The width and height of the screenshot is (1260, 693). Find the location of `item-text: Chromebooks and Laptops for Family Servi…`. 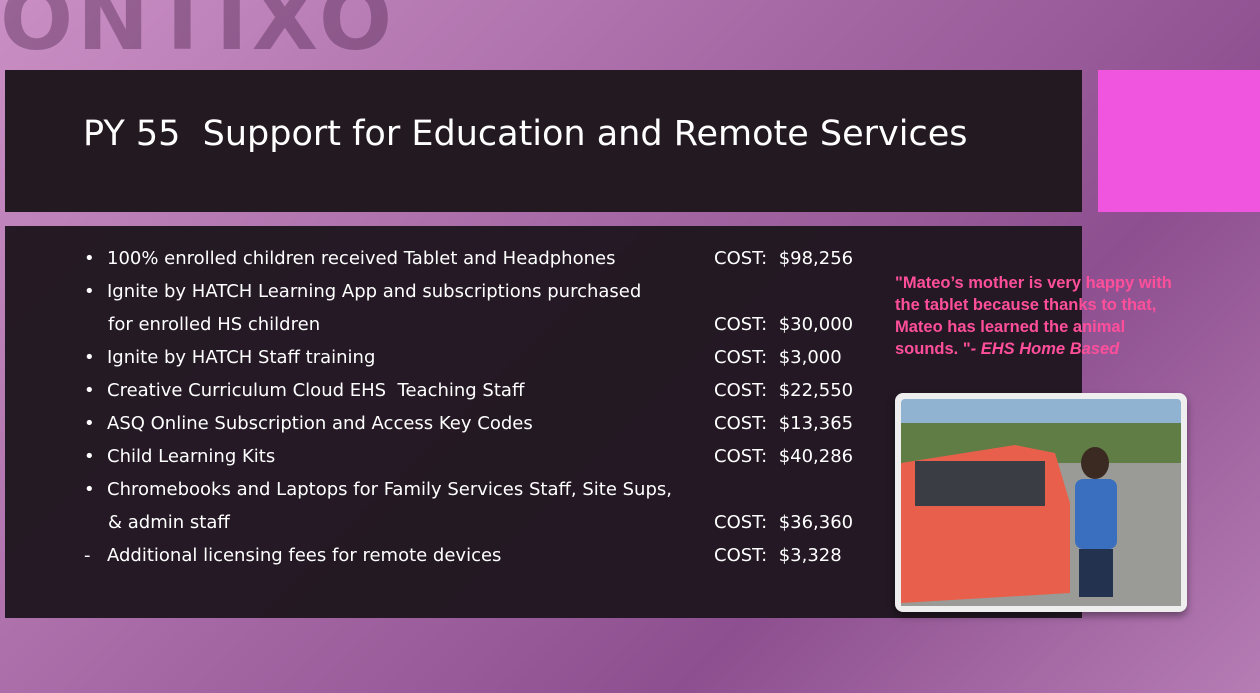

item-text: Chromebooks and Laptops for Family Servi… is located at coordinates (389, 489).